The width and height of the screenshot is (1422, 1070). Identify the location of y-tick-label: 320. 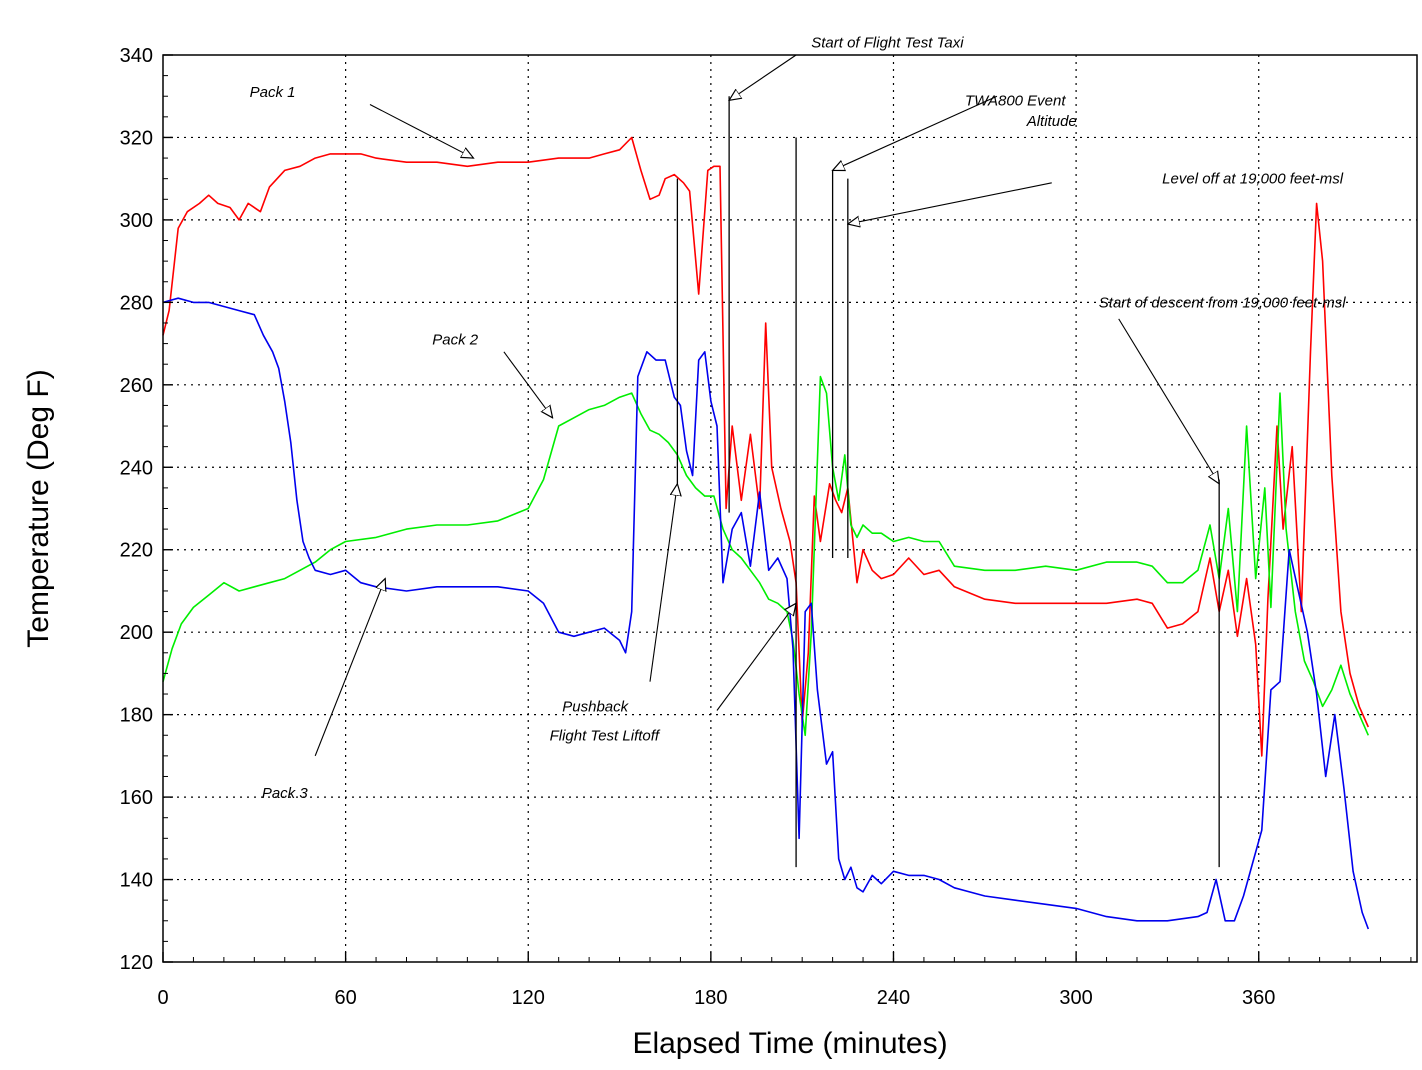
(136, 138).